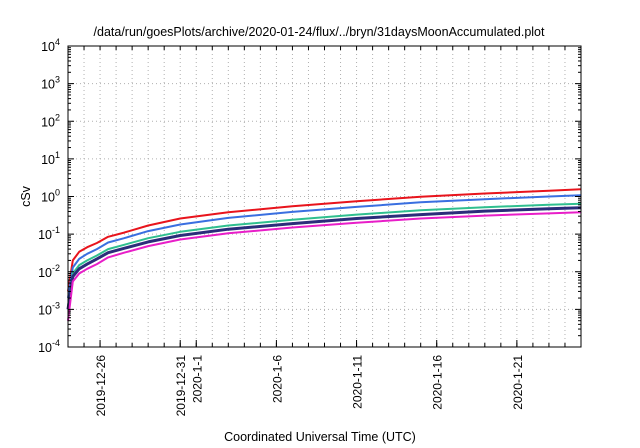 This screenshot has width=640, height=448. What do you see at coordinates (26, 196) in the screenshot?
I see `y-axis-label: cSv` at bounding box center [26, 196].